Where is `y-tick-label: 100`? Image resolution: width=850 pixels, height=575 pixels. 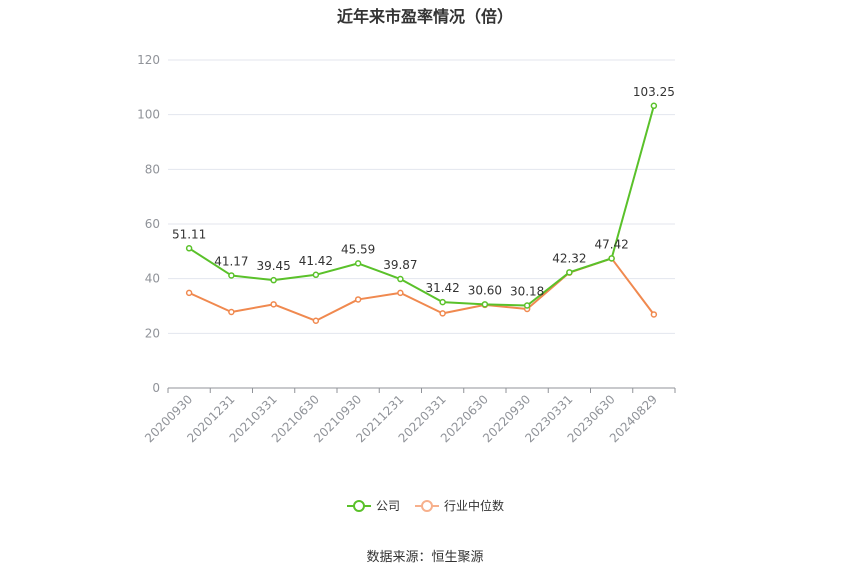
y-tick-label: 100 is located at coordinates (148, 115).